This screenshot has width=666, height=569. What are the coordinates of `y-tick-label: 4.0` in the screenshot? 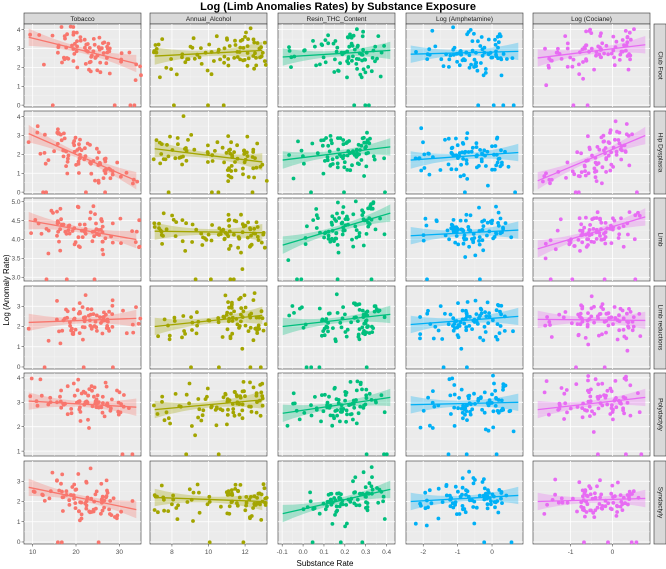 It's located at (15, 240).